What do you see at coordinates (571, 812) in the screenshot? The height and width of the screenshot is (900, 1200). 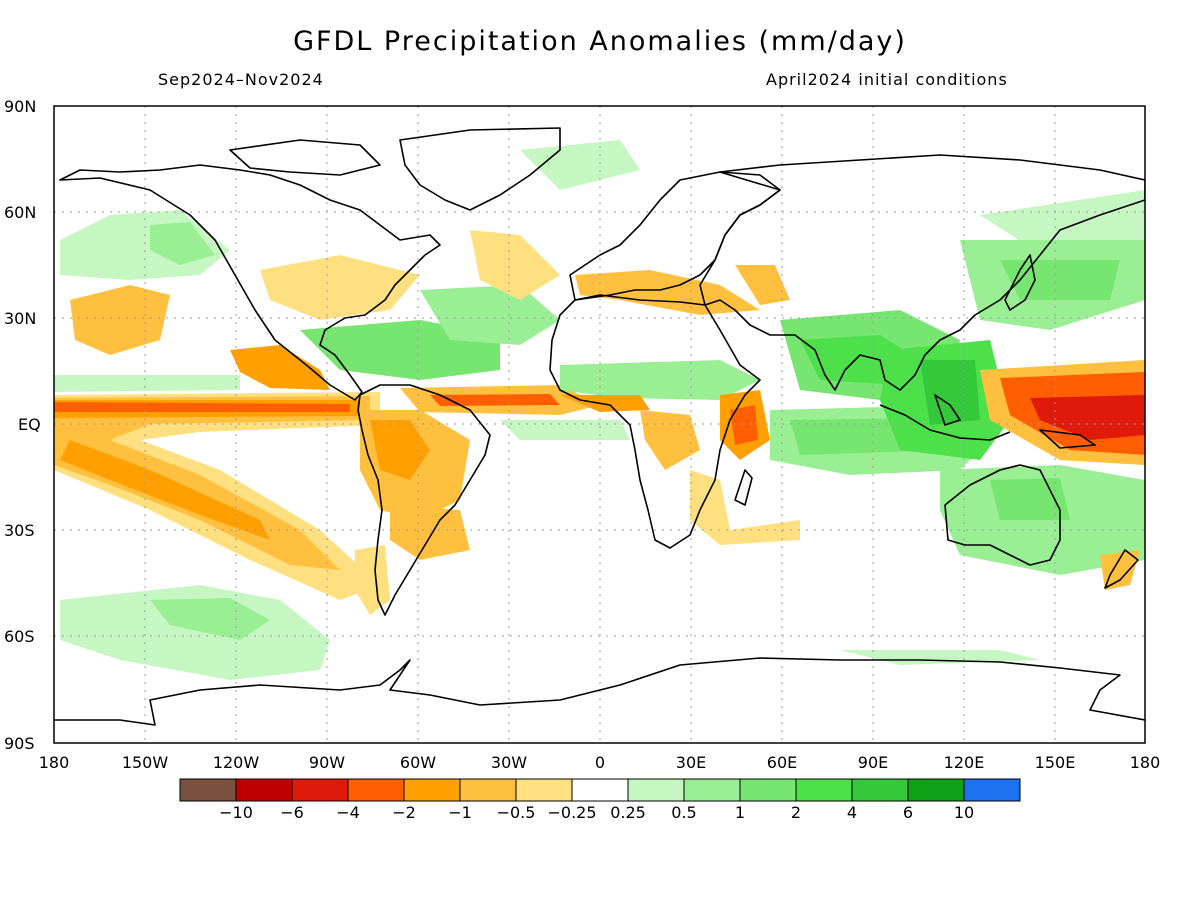 I see `legend-label: −0.25` at bounding box center [571, 812].